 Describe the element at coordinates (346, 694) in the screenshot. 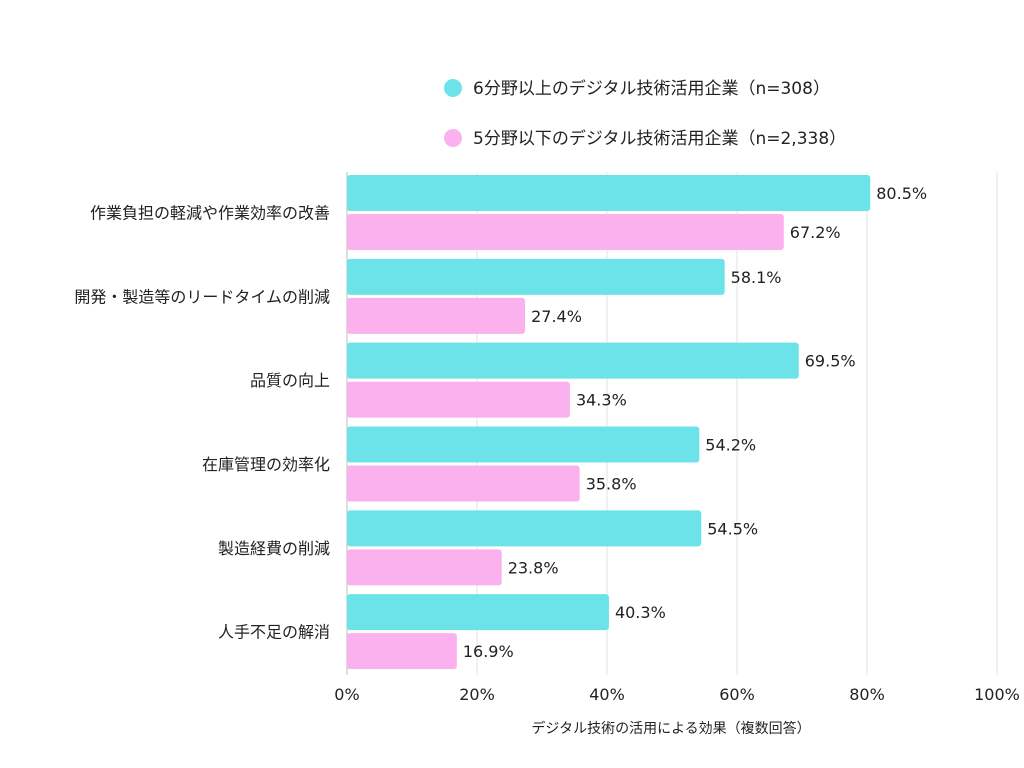

I see `x-tick-label: 0%` at that location.